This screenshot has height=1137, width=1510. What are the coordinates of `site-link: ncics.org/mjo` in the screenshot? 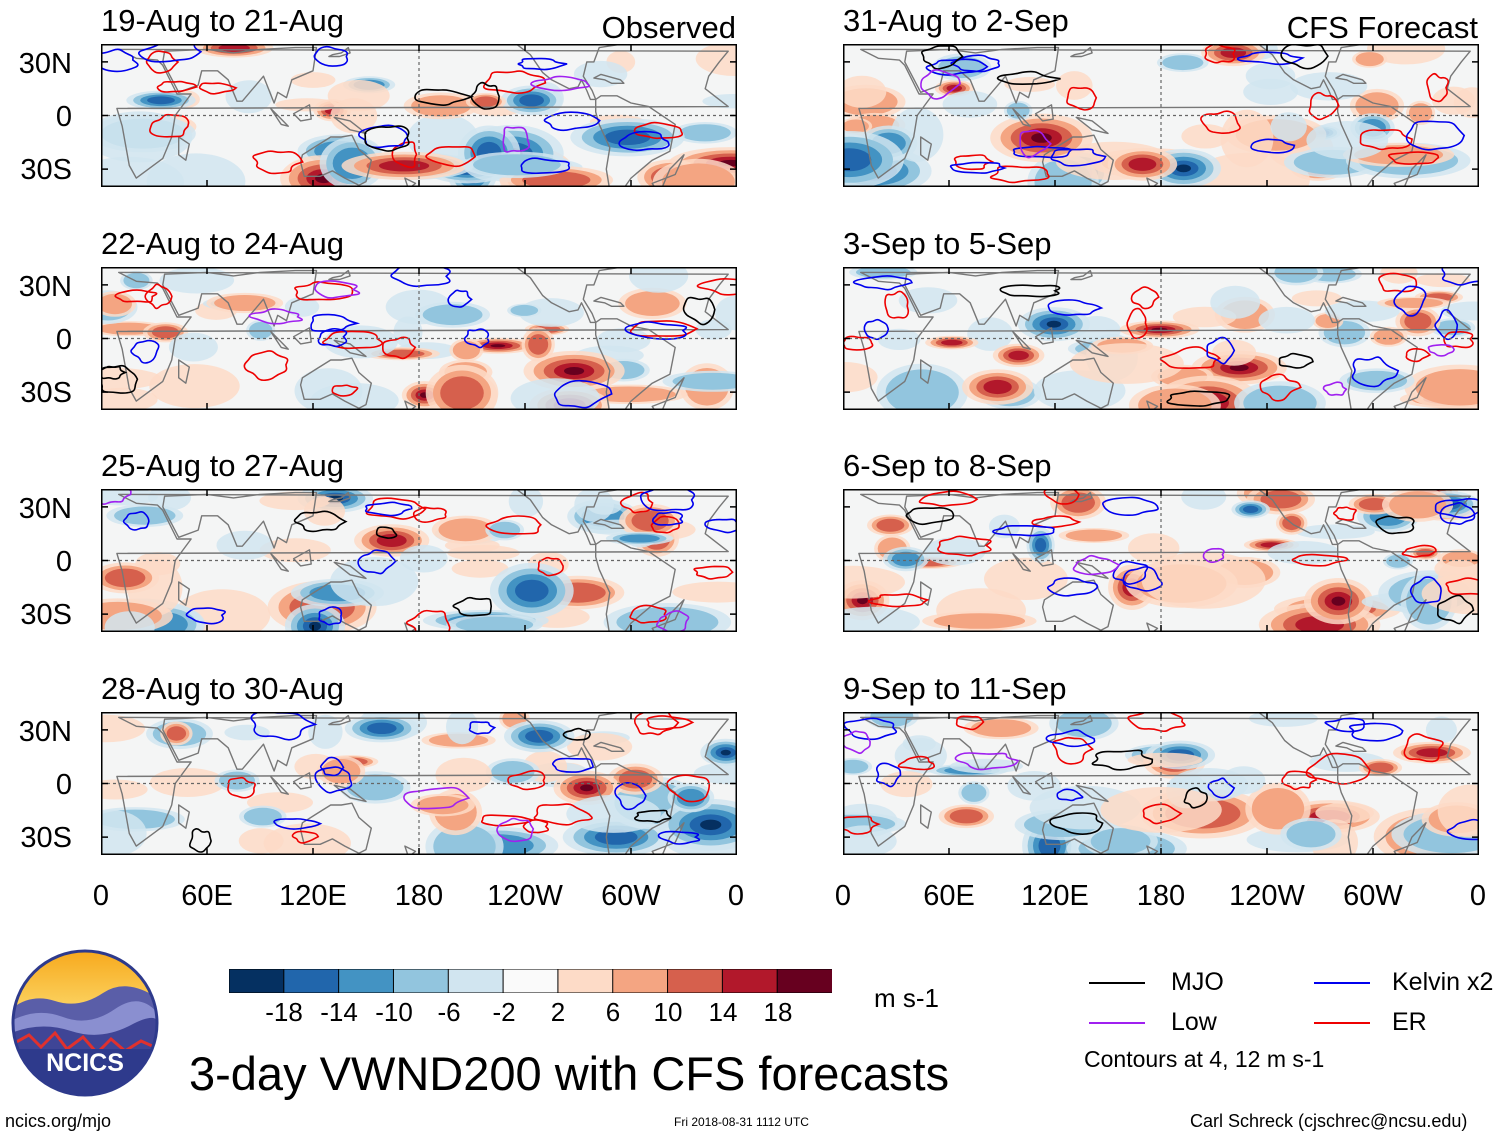 It's located at (58, 1121).